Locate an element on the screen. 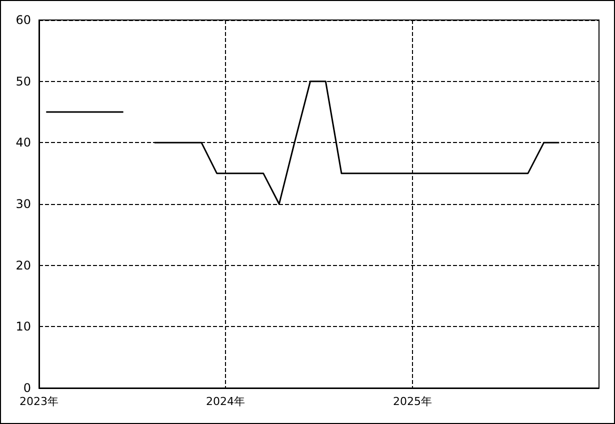  y-tick-label: 30 is located at coordinates (23, 204).